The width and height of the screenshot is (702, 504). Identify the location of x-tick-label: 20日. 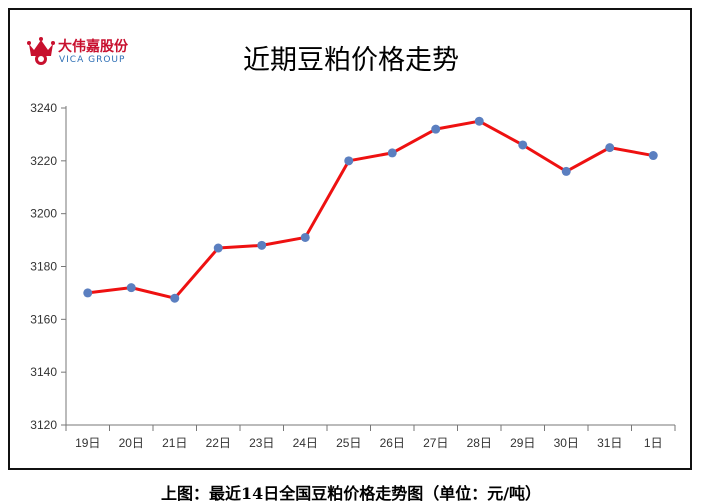
(131, 443).